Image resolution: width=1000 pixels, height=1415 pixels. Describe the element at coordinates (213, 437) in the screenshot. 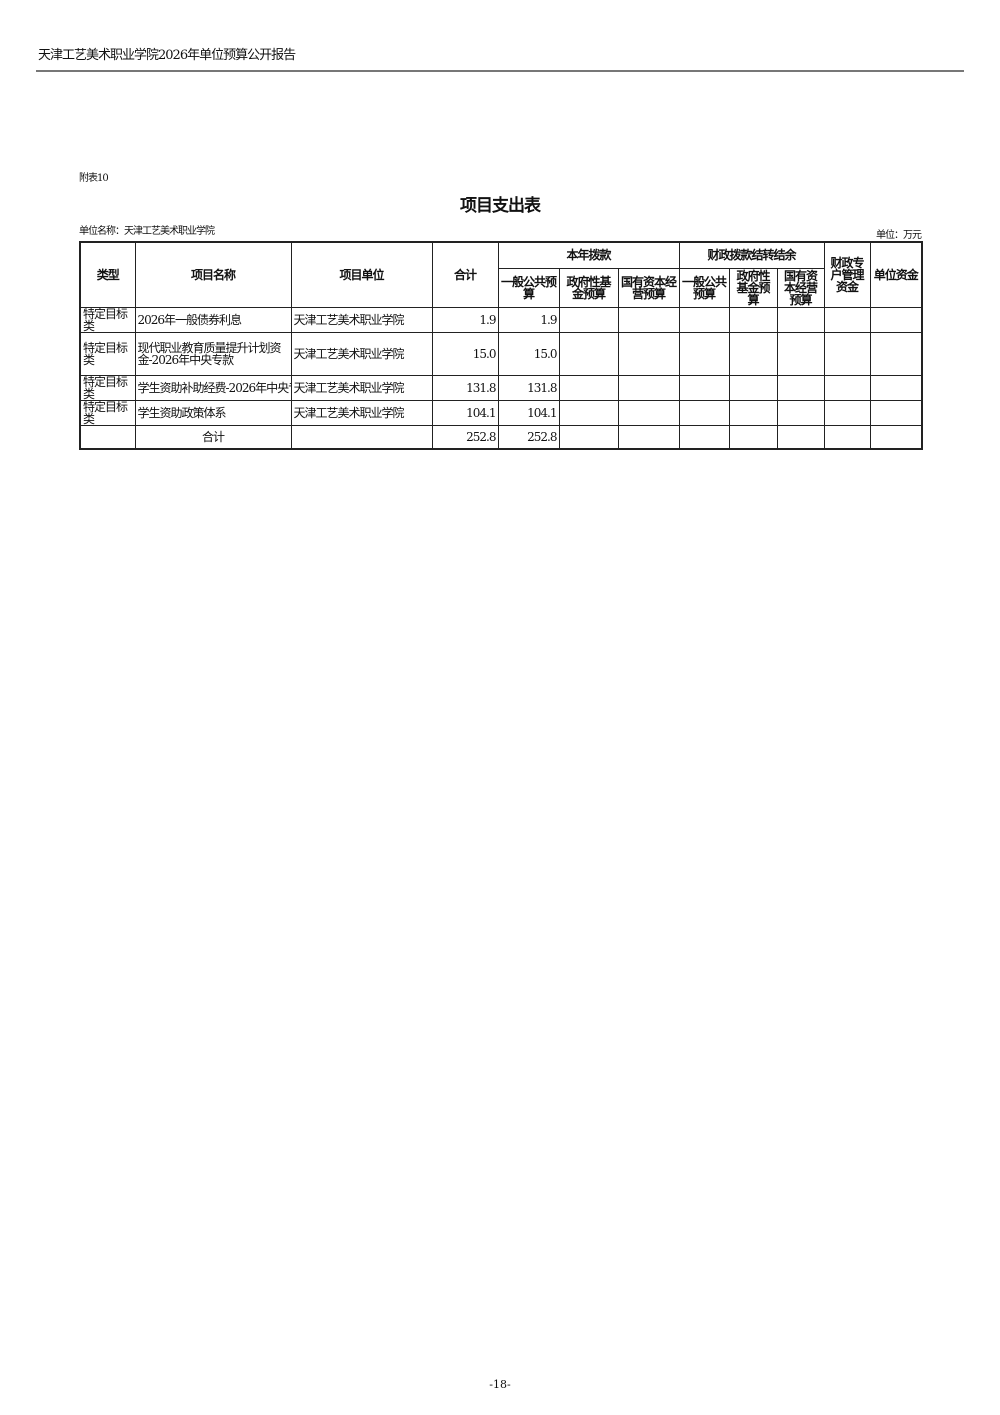

I see `sum-label: 合计` at that location.